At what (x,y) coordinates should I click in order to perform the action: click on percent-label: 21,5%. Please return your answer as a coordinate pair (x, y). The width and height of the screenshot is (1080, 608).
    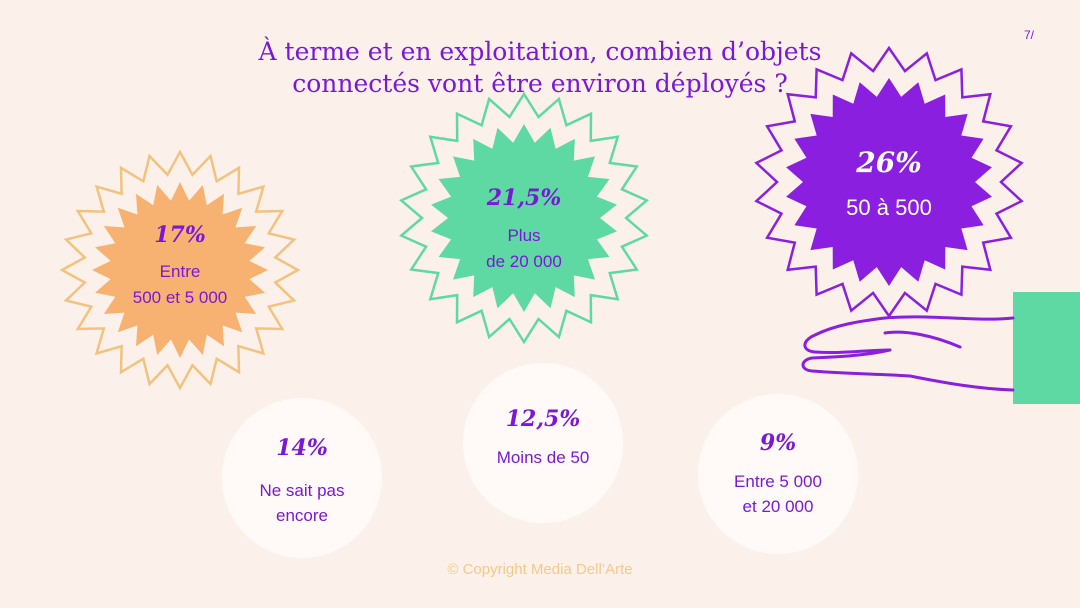
    Looking at the image, I should click on (524, 198).